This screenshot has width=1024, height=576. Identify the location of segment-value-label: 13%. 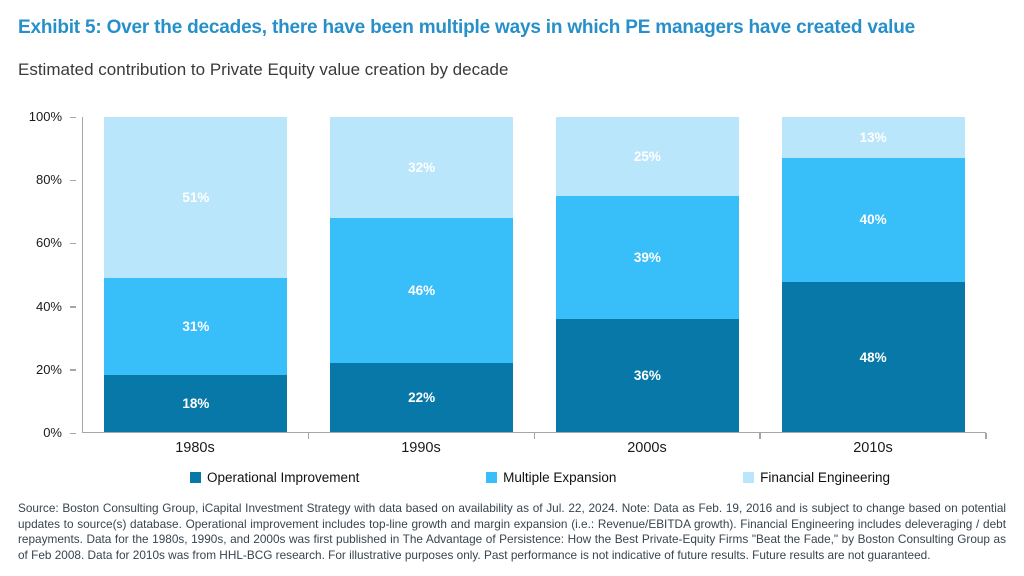
(873, 137).